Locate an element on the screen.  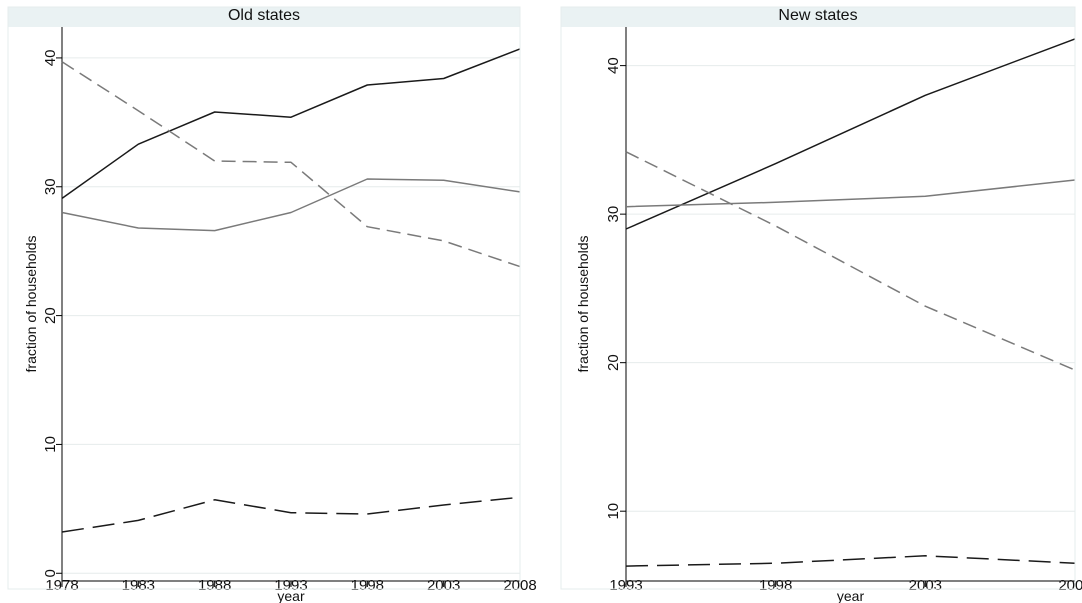
x-tick-label: 2008 is located at coordinates (1070, 585).